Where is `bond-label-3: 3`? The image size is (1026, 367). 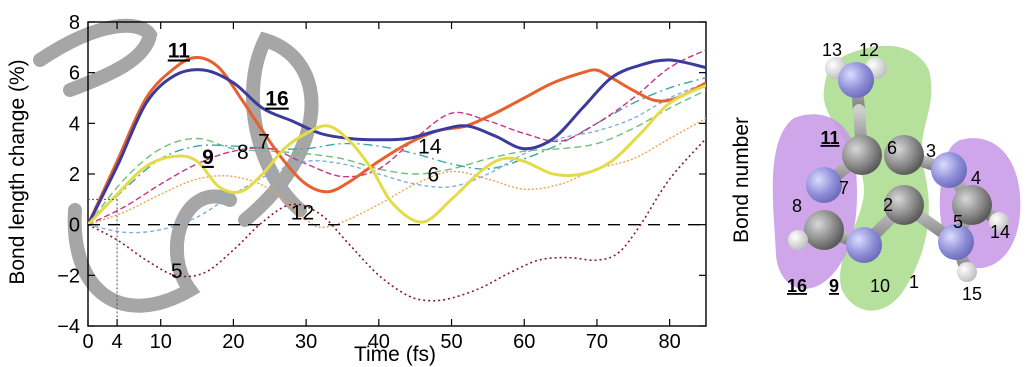
bond-label-3: 3 is located at coordinates (931, 151).